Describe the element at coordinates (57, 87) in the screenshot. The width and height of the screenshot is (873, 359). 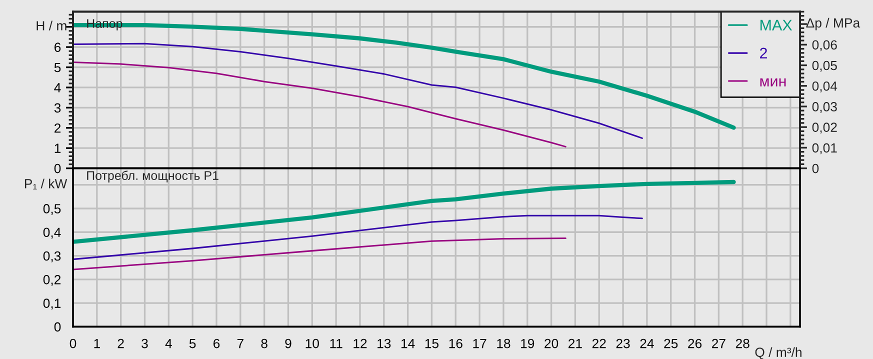
I see `y-tick-label: 4` at that location.